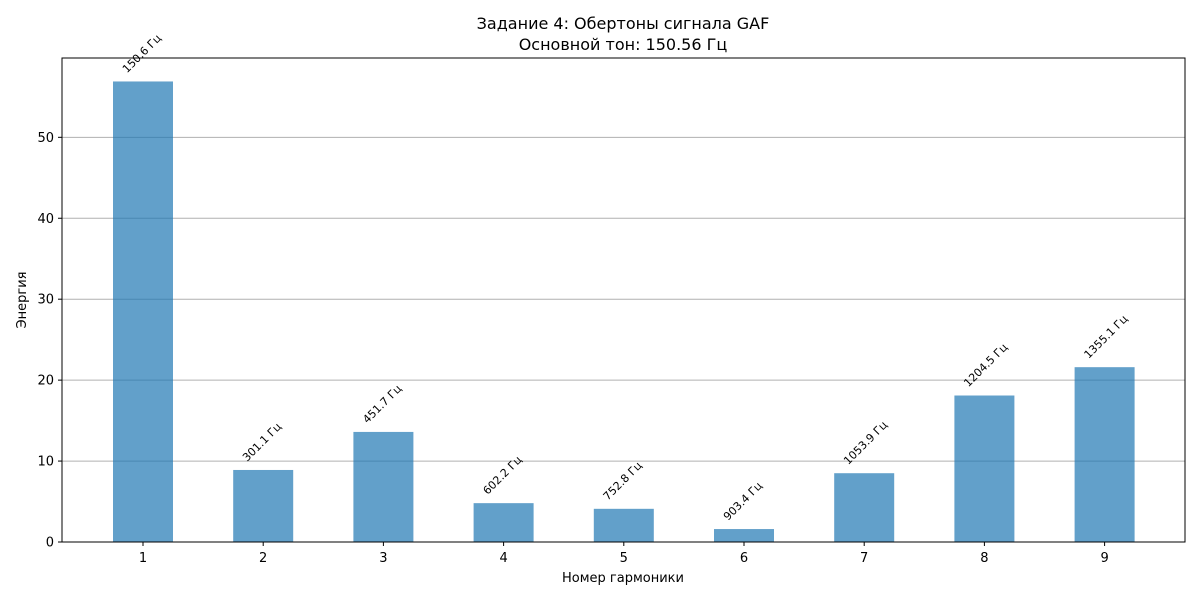 Image resolution: width=1200 pixels, height=600 pixels. What do you see at coordinates (865, 442) in the screenshot?
I see `bar-label-7: 1053.9 Гц` at bounding box center [865, 442].